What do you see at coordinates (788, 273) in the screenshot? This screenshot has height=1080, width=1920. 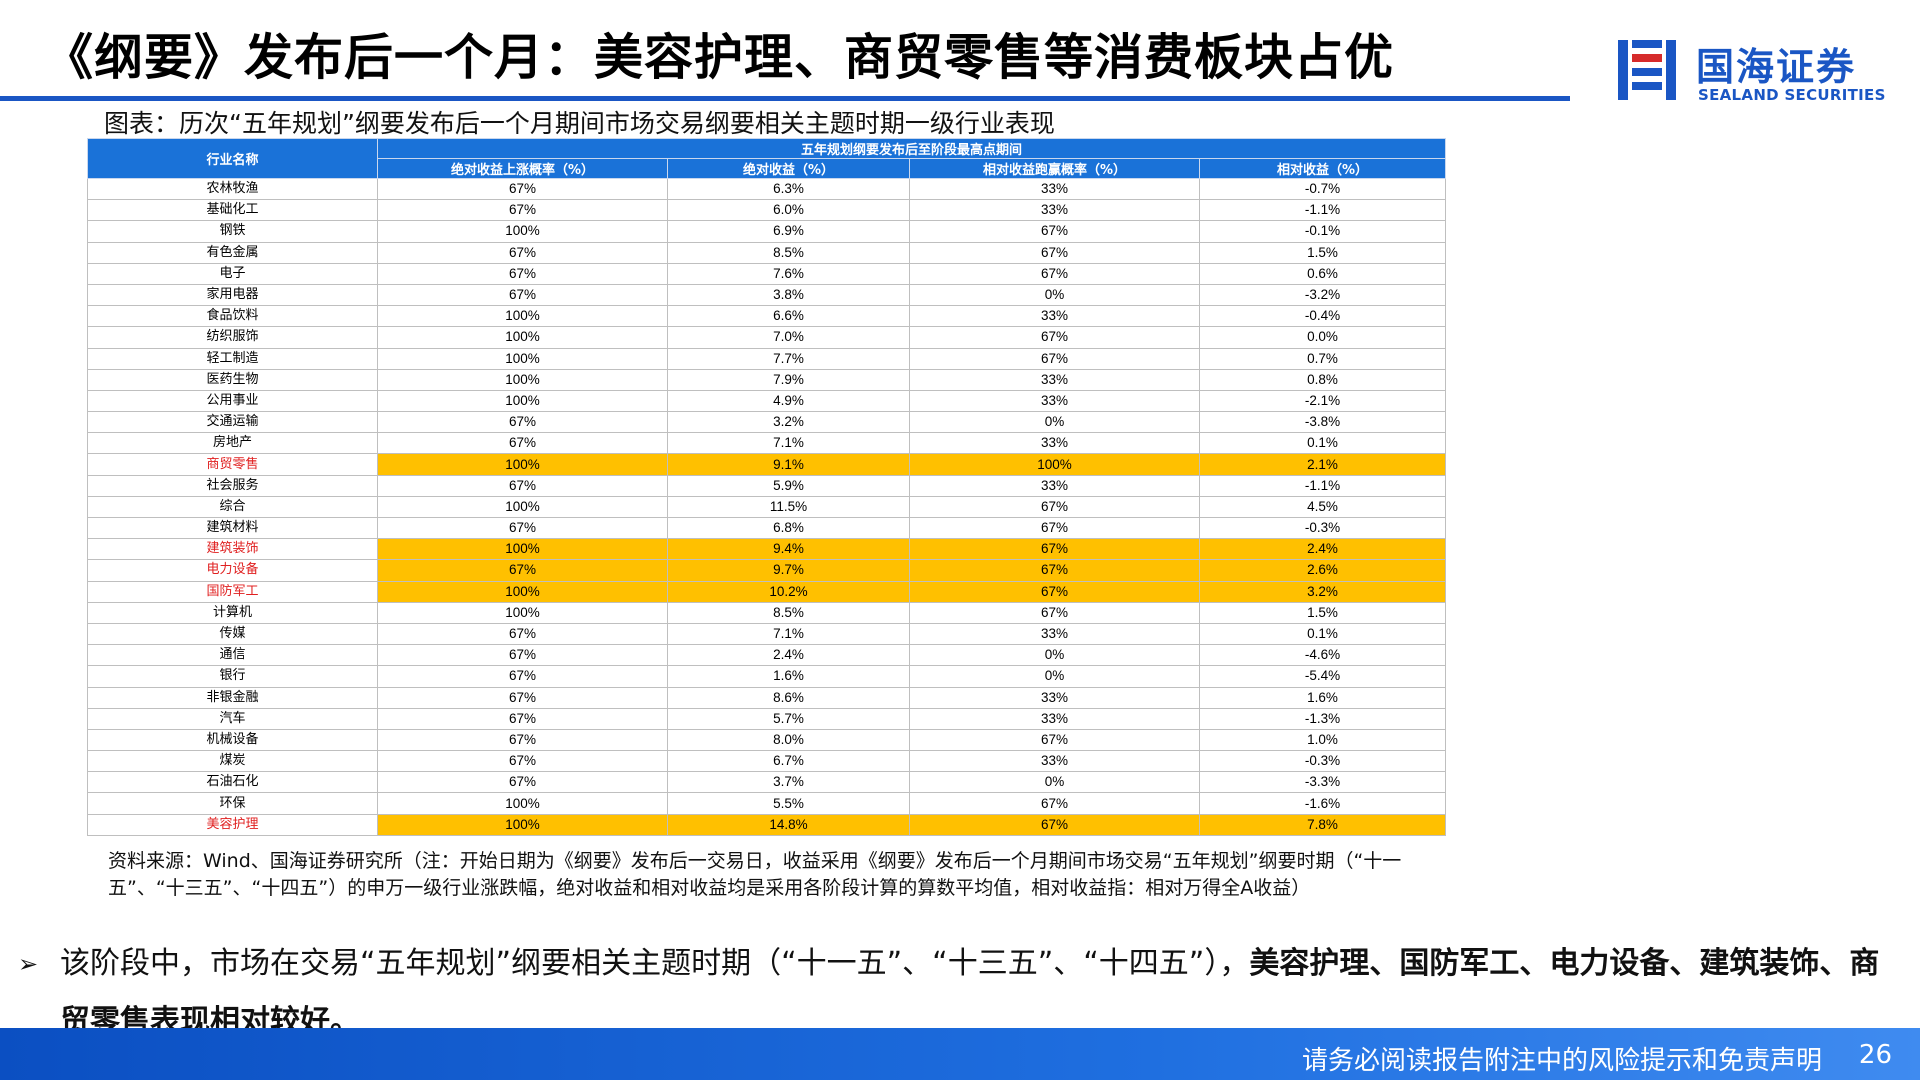 I see `value-cell: 7.6%` at bounding box center [788, 273].